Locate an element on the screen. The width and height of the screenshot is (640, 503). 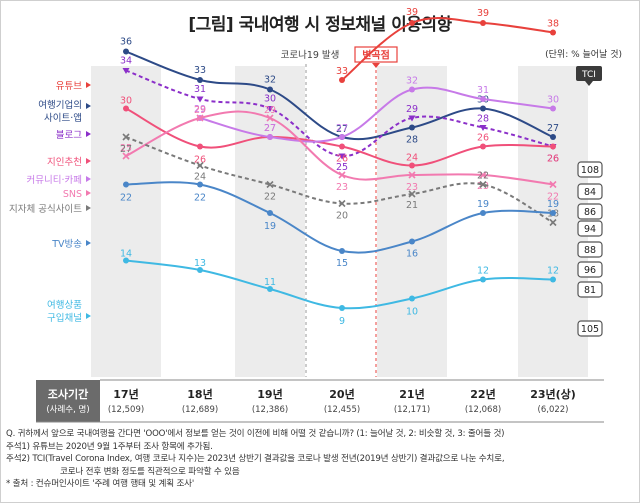
data-label: 29 is located at coordinates (270, 110).